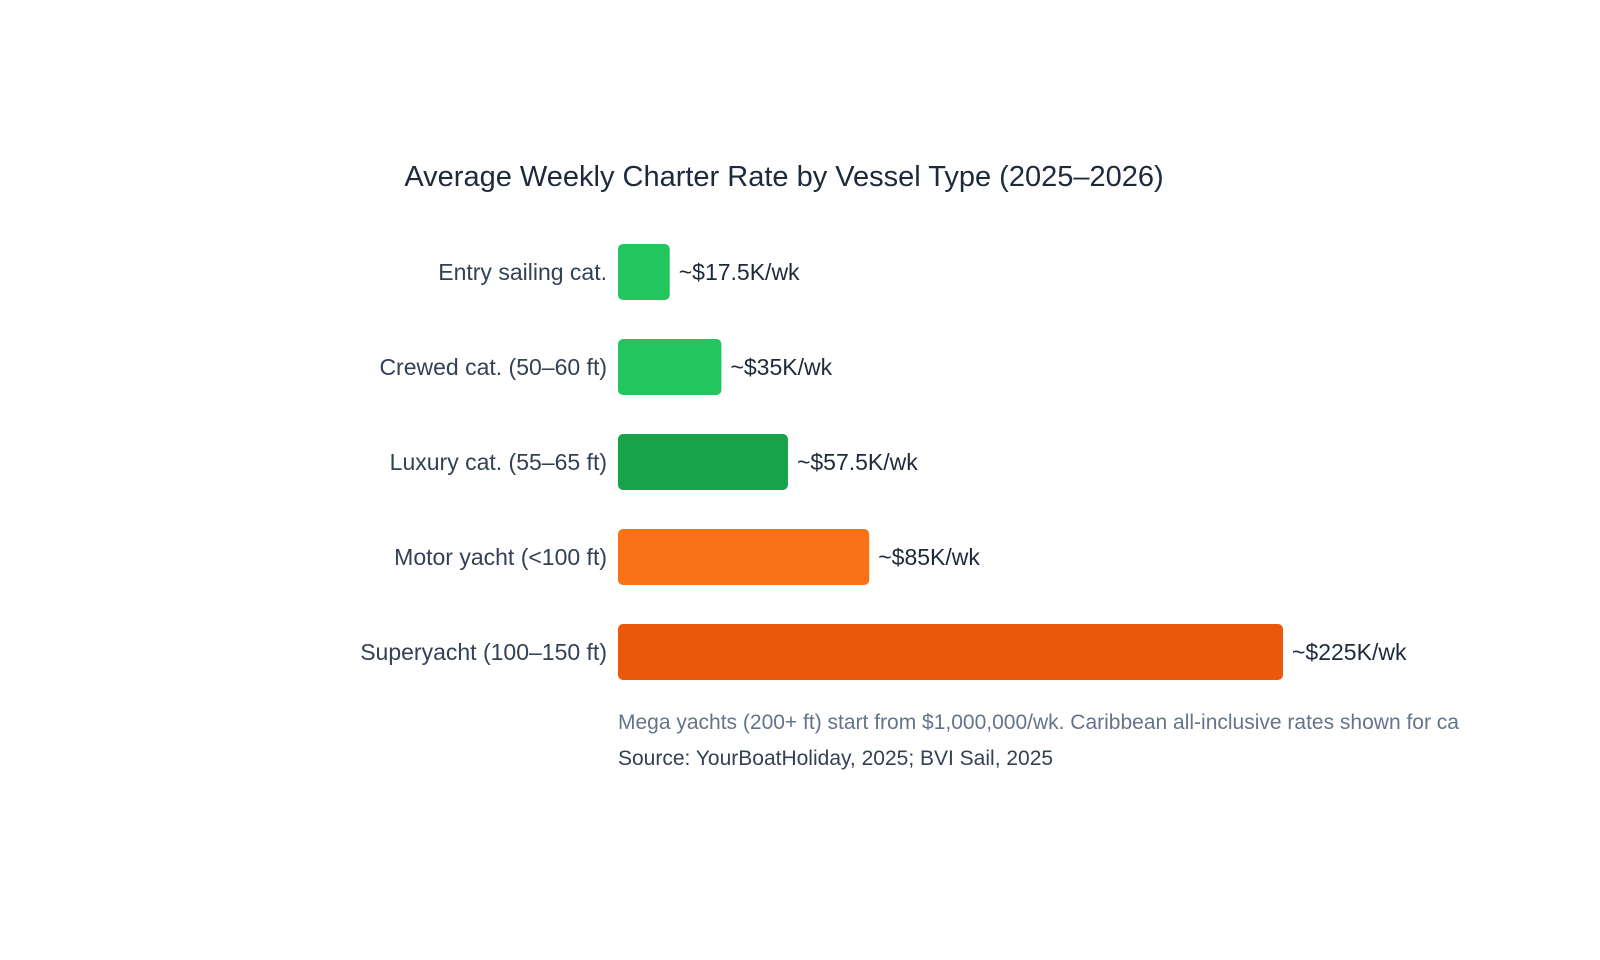 The height and width of the screenshot is (960, 1600). Describe the element at coordinates (493, 367) in the screenshot. I see `category-label: Crewed cat. (50–60 ft)` at that location.